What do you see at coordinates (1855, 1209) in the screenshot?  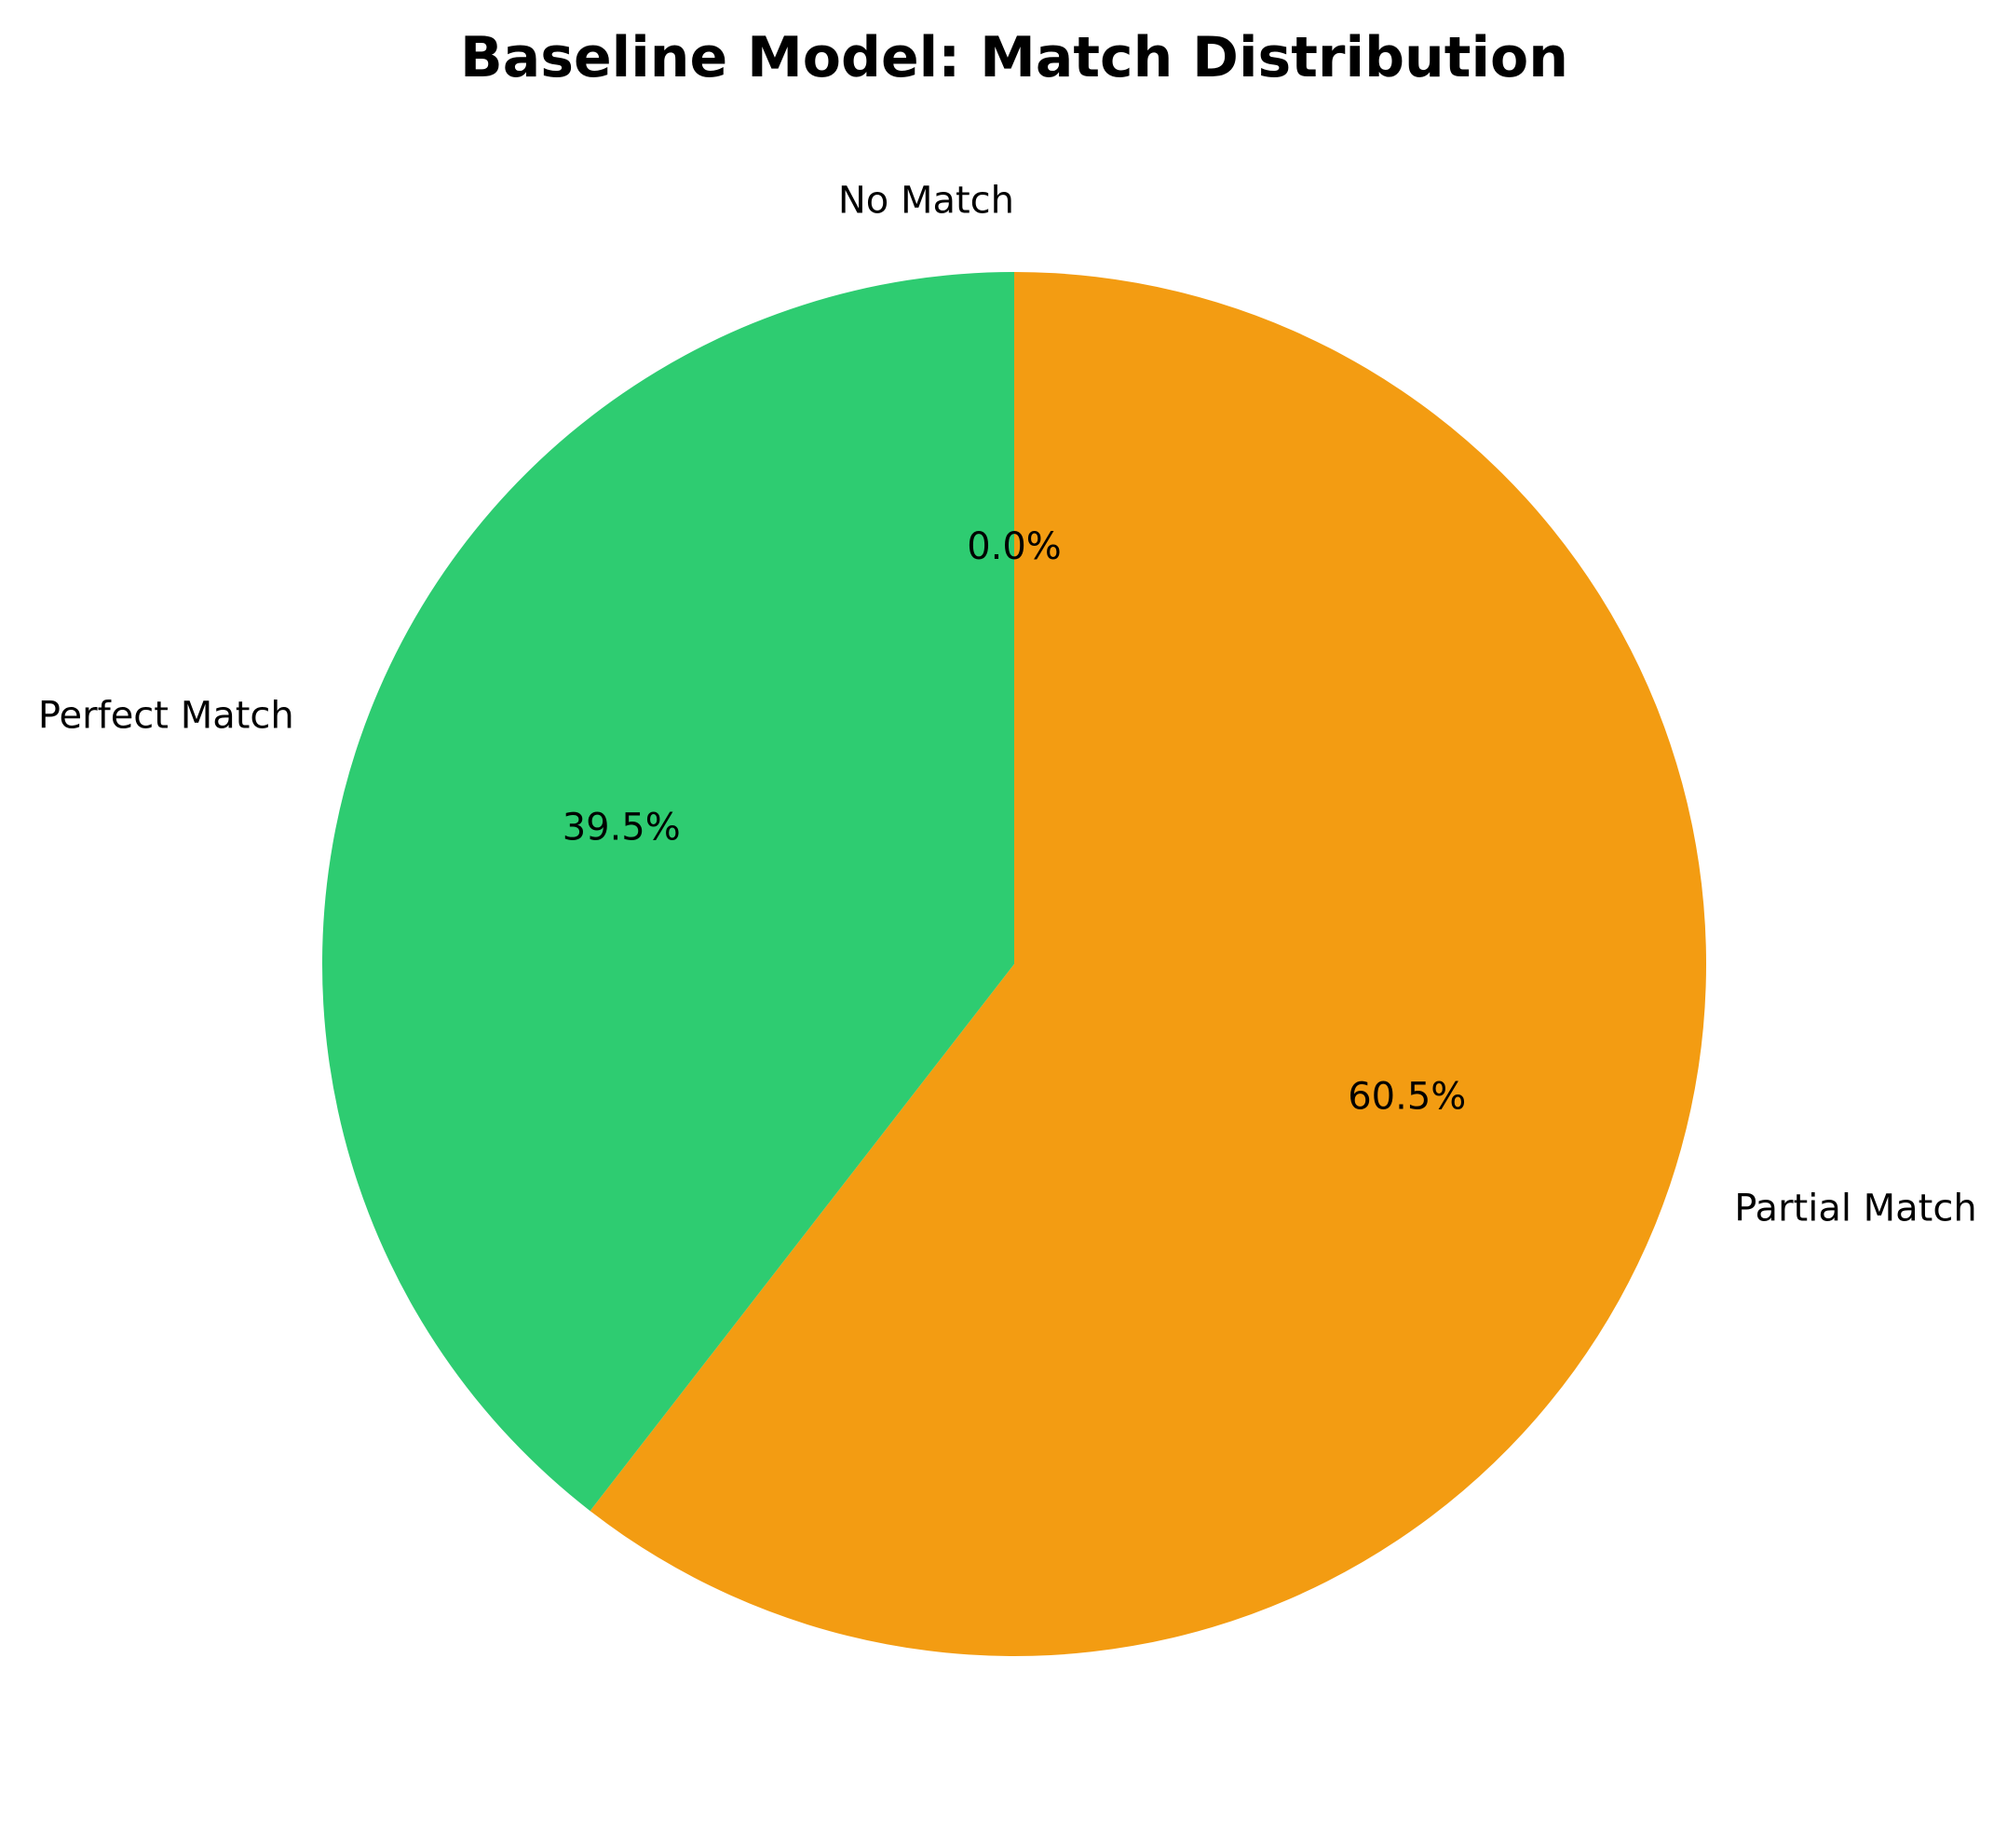 I see `slice-label-partial-match: Partial Match` at bounding box center [1855, 1209].